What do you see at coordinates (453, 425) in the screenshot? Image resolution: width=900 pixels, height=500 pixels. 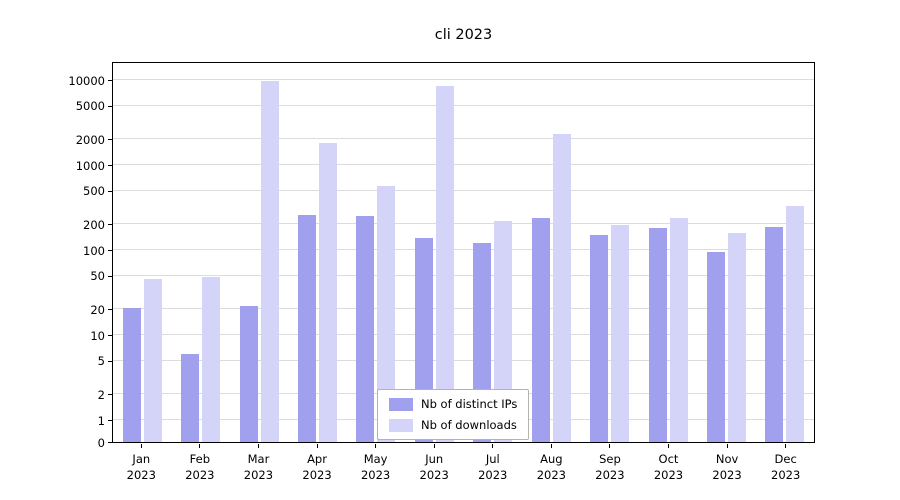 I see `legend-item-downloads: Nb of downloads` at bounding box center [453, 425].